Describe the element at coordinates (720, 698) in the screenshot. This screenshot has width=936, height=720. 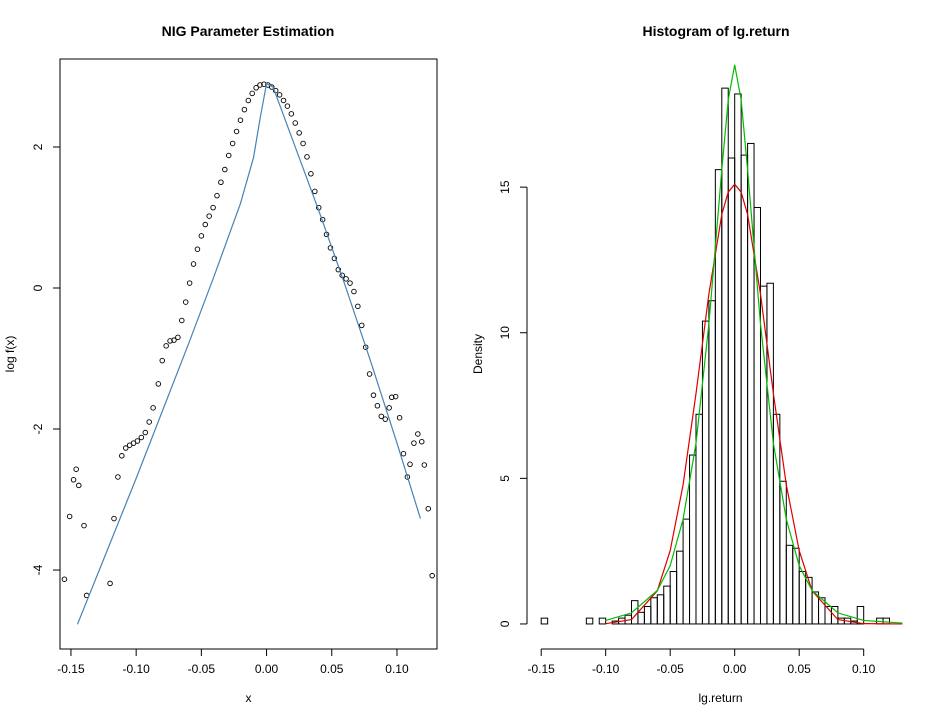
I see `x-axis-label: lg.return` at that location.